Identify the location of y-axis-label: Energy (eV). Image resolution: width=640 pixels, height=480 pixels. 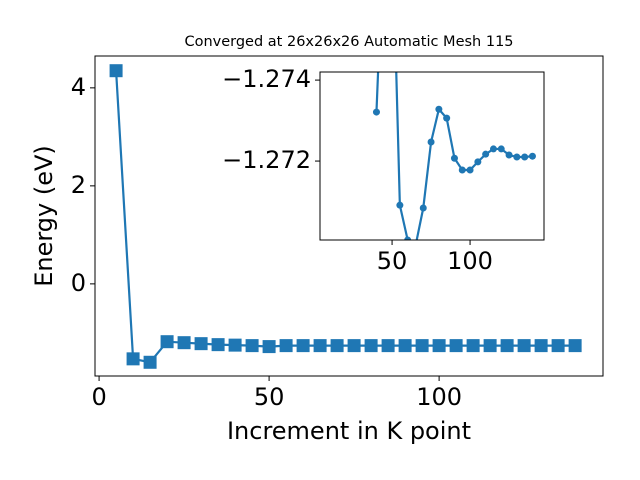
(44, 216).